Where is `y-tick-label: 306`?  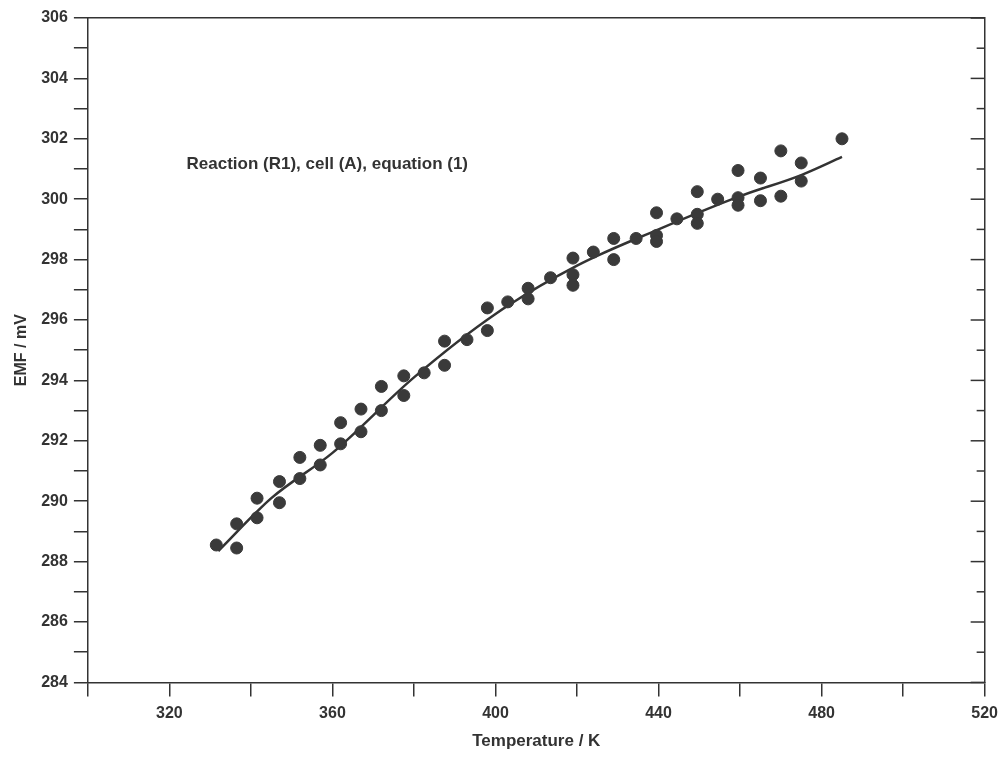
y-tick-label: 306 is located at coordinates (54, 17).